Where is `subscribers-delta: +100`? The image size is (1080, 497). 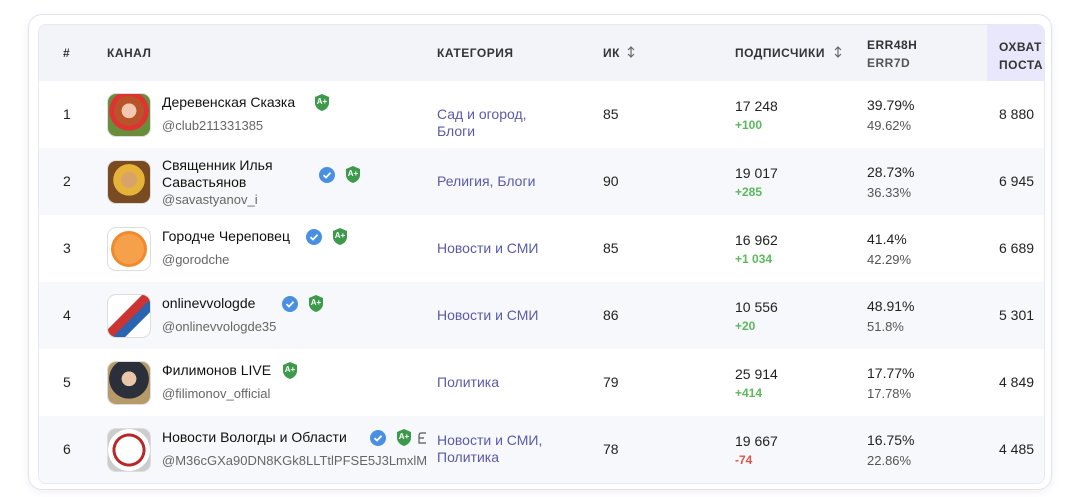
subscribers-delta: +100 is located at coordinates (749, 125).